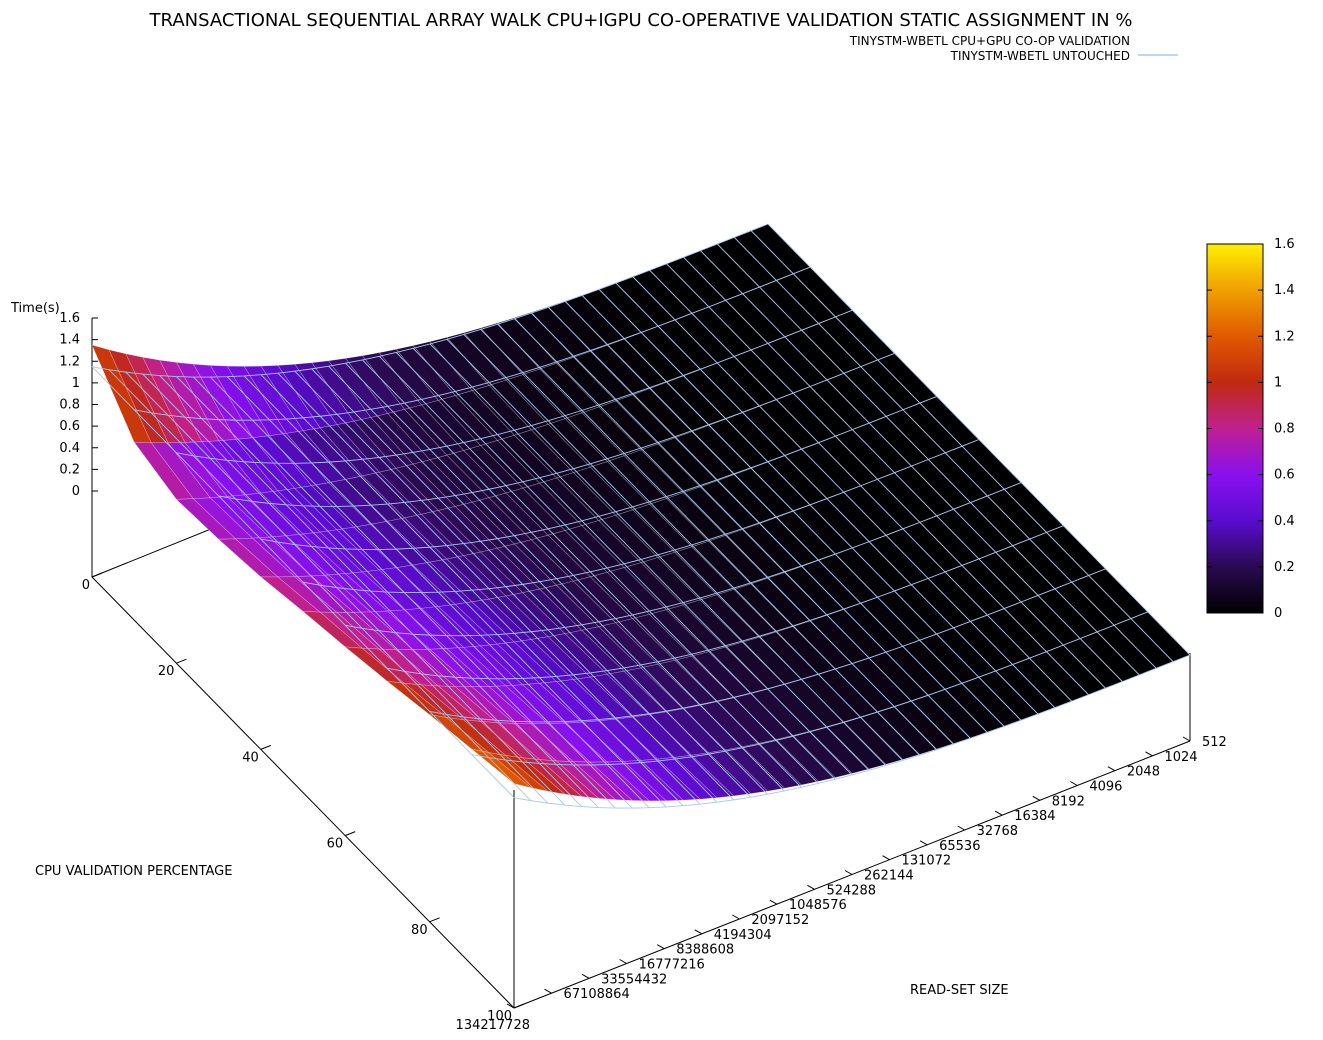 Image resolution: width=1323 pixels, height=1040 pixels. Describe the element at coordinates (166, 671) in the screenshot. I see `x-tick-label: 20` at that location.